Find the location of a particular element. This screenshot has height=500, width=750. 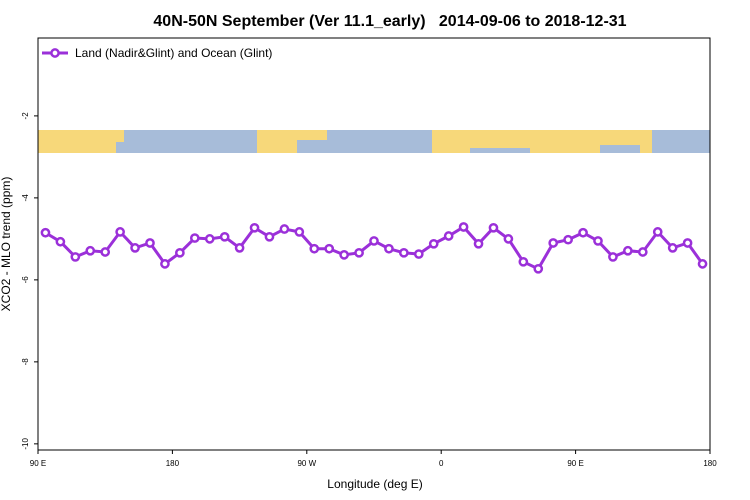

y-tick-label: -2 is located at coordinates (25, 116).